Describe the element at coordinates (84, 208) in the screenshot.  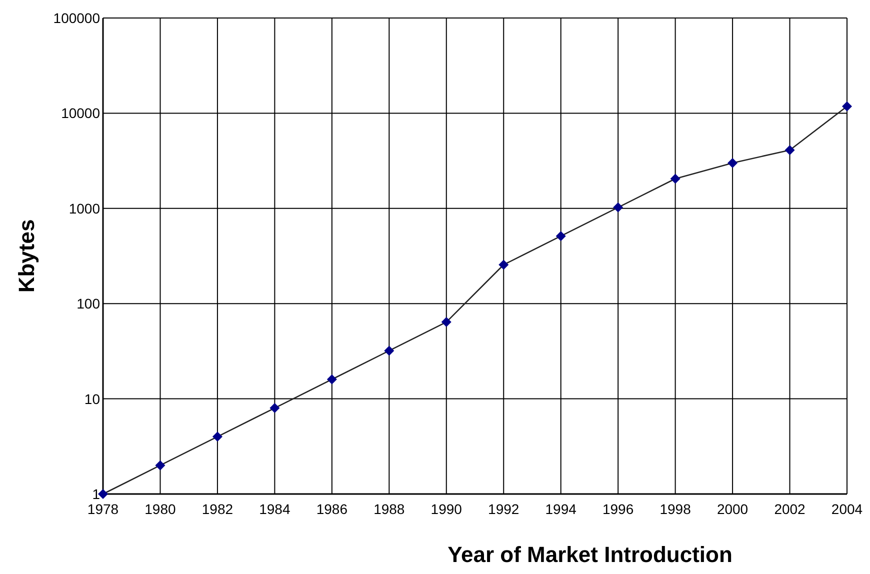
I see `y-tick-label: 1000` at that location.